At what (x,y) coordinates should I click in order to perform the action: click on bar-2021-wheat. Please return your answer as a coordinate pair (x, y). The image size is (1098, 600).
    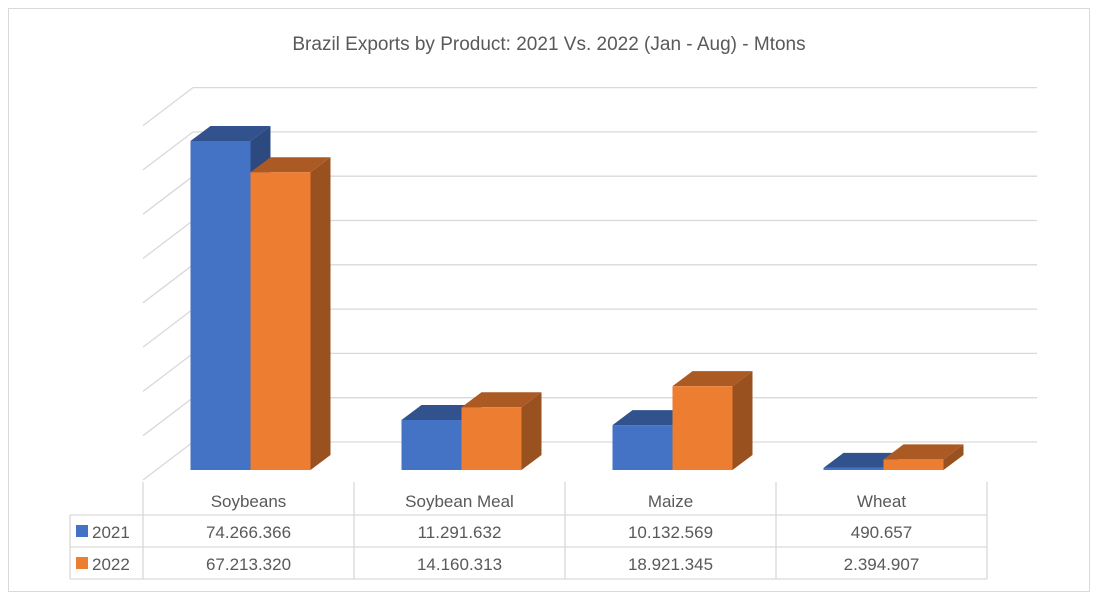
    Looking at the image, I should click on (853, 468).